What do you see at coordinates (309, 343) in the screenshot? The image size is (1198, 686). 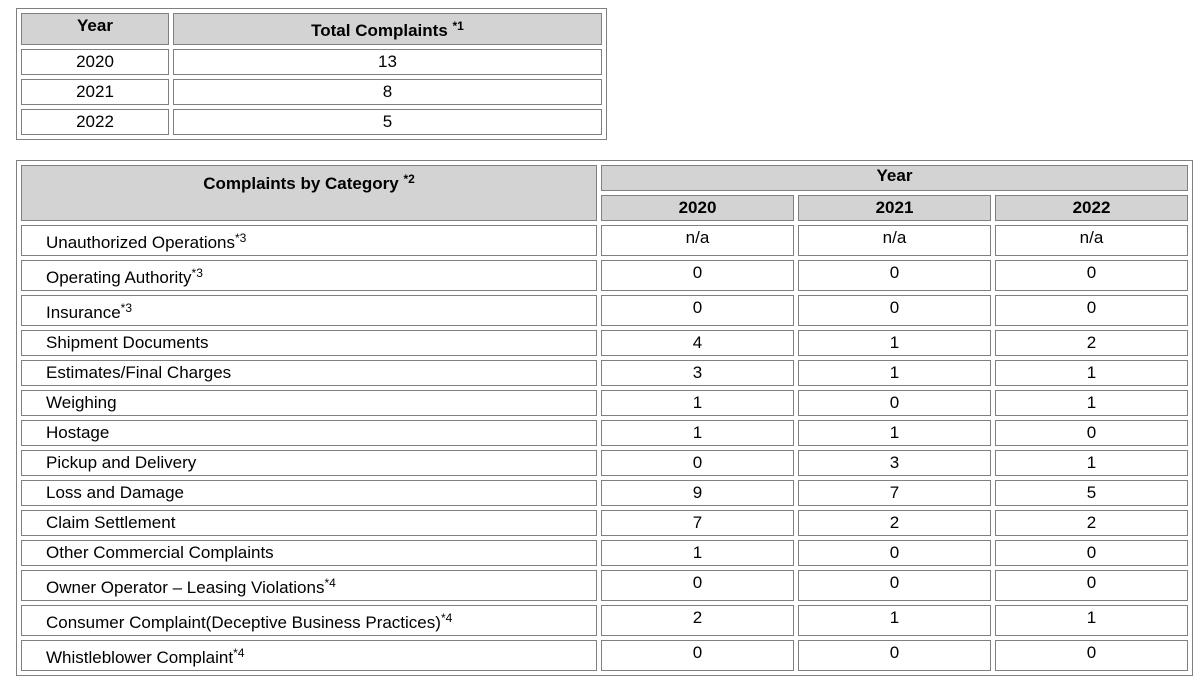 I see `category-cell: Shipment Documents` at bounding box center [309, 343].